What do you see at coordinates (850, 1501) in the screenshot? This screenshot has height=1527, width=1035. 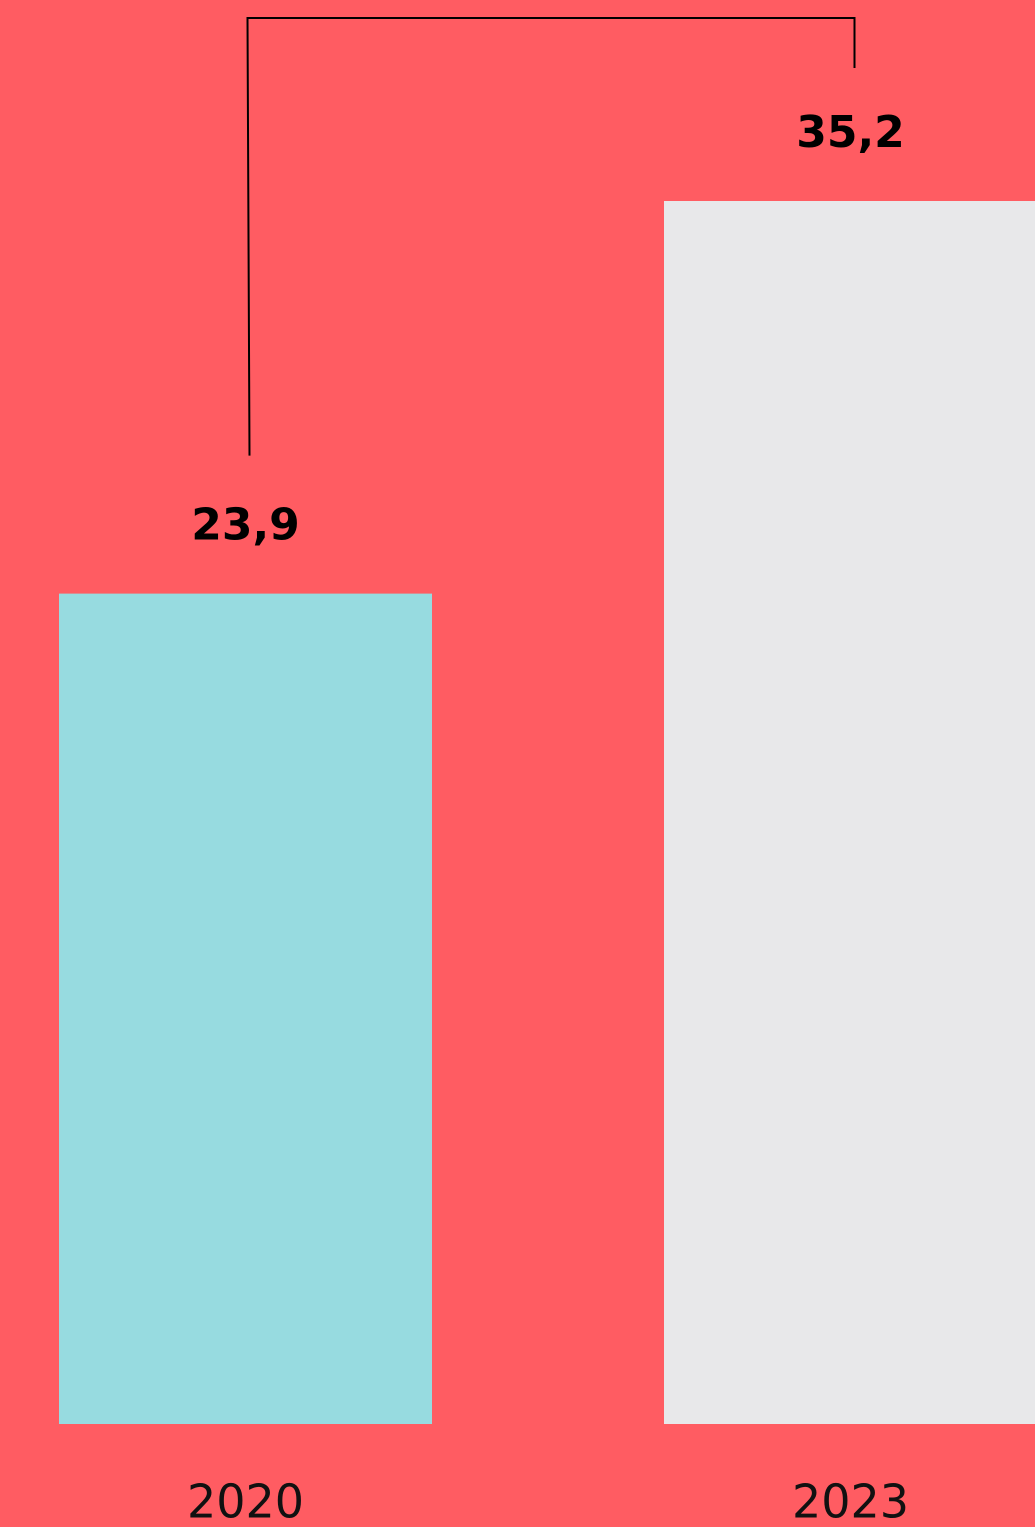 I see `category-label: 2023` at bounding box center [850, 1501].